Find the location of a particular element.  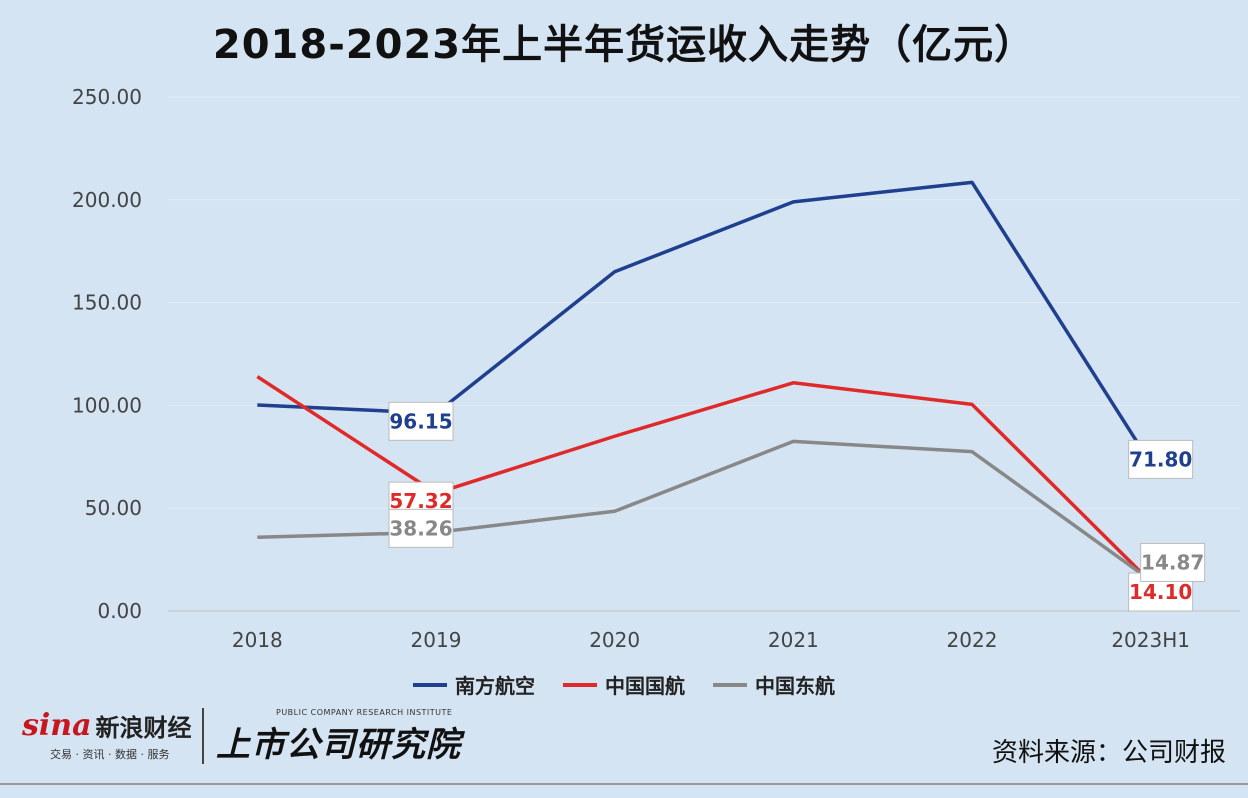

legend-label: 南方航空 is located at coordinates (495, 686).